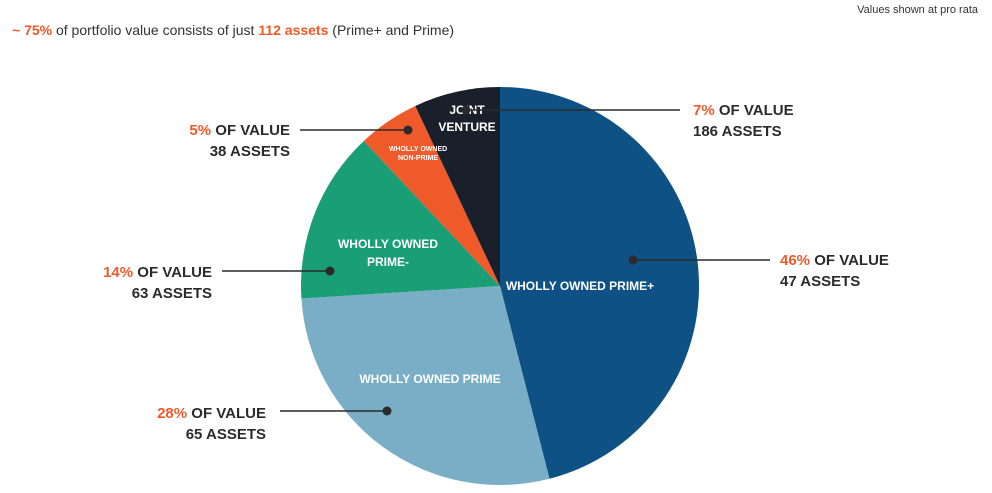 The height and width of the screenshot is (493, 992). Describe the element at coordinates (429, 379) in the screenshot. I see `slice-label-prime: WHOLLY OWNED PRIME` at that location.